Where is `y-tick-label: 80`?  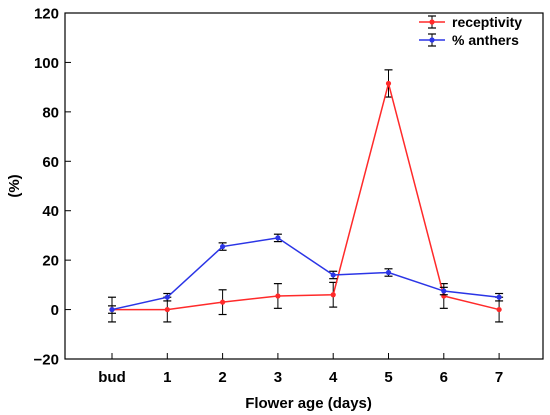 y-tick-label: 80 is located at coordinates (50, 112).